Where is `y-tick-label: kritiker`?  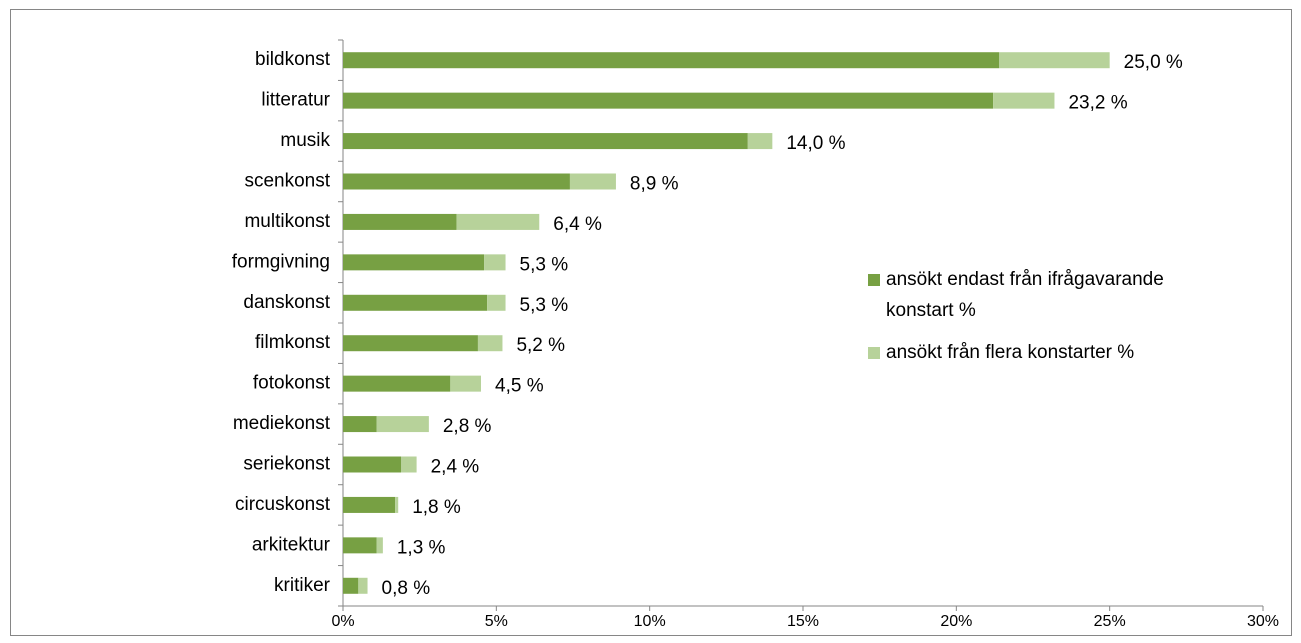 y-tick-label: kritiker is located at coordinates (302, 585).